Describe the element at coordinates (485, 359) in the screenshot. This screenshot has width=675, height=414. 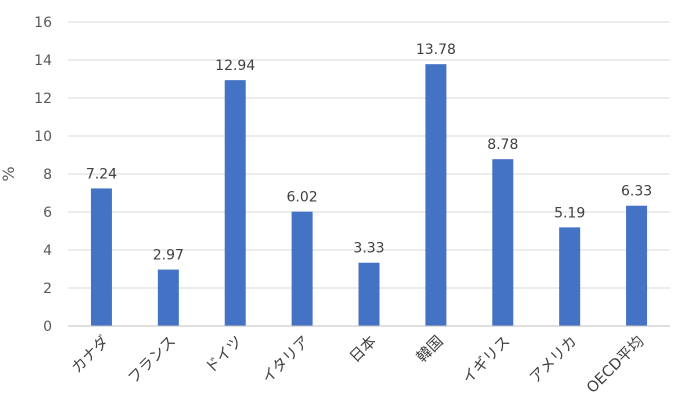
I see `category-label: イギリス` at that location.